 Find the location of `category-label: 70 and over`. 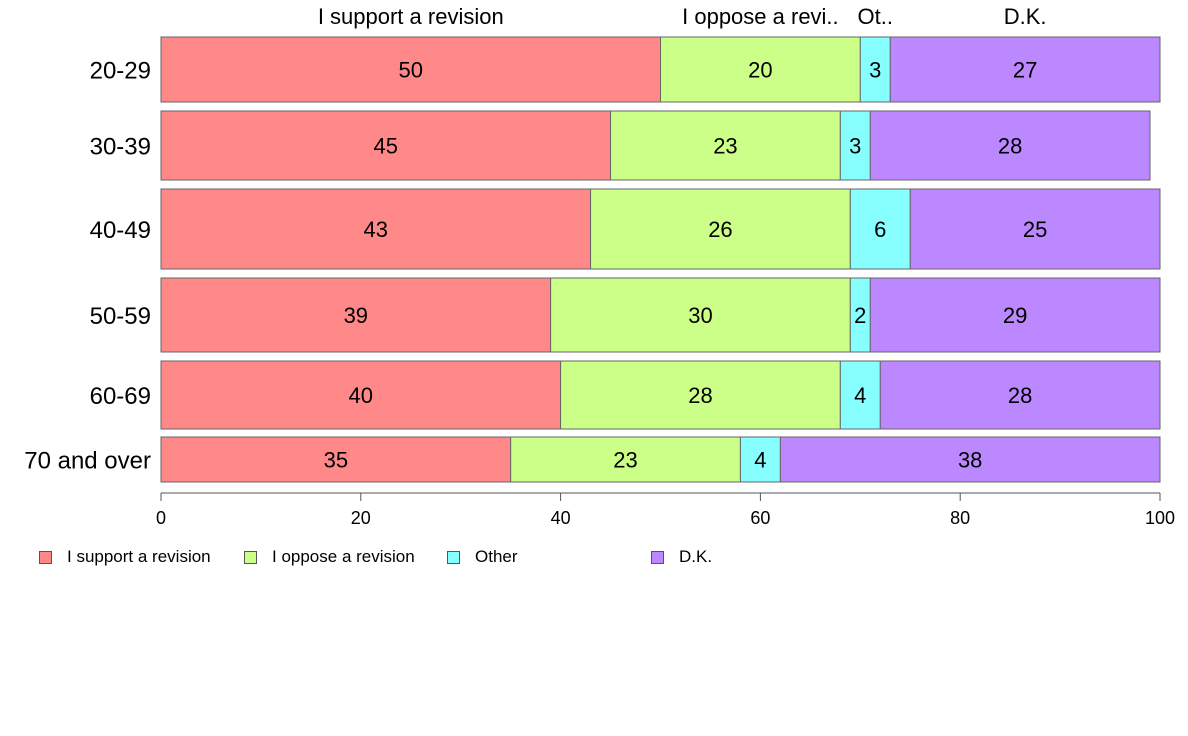

category-label: 70 and over is located at coordinates (87, 461).